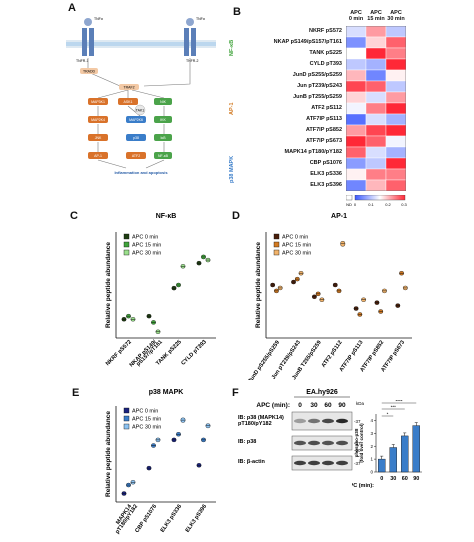 This screenshot has width=474, height=542. I want to click on node-atf2: ATF2, so click(136, 156).